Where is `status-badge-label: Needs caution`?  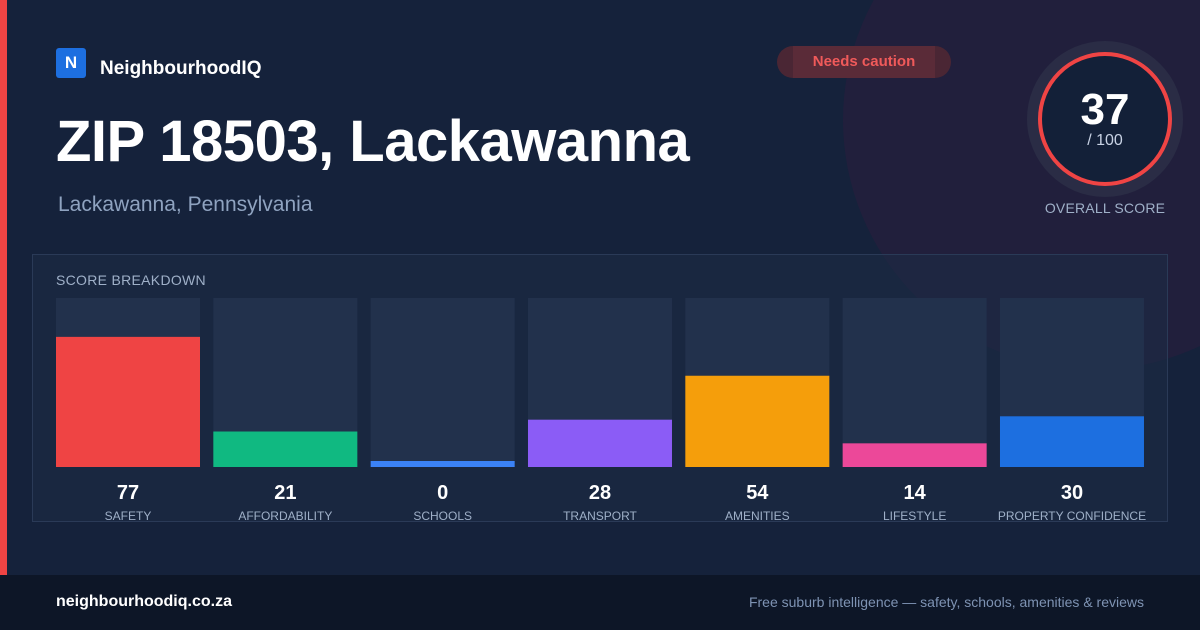
status-badge-label: Needs caution is located at coordinates (864, 61).